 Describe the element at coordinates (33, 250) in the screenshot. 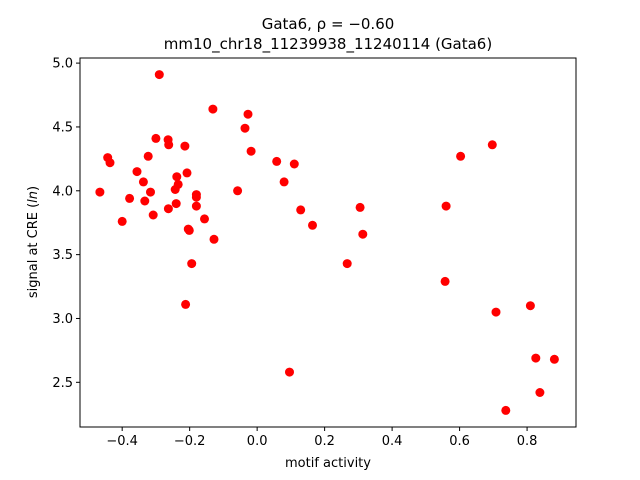

I see `y-axis-label-prefix: signal at CRE (` at that location.